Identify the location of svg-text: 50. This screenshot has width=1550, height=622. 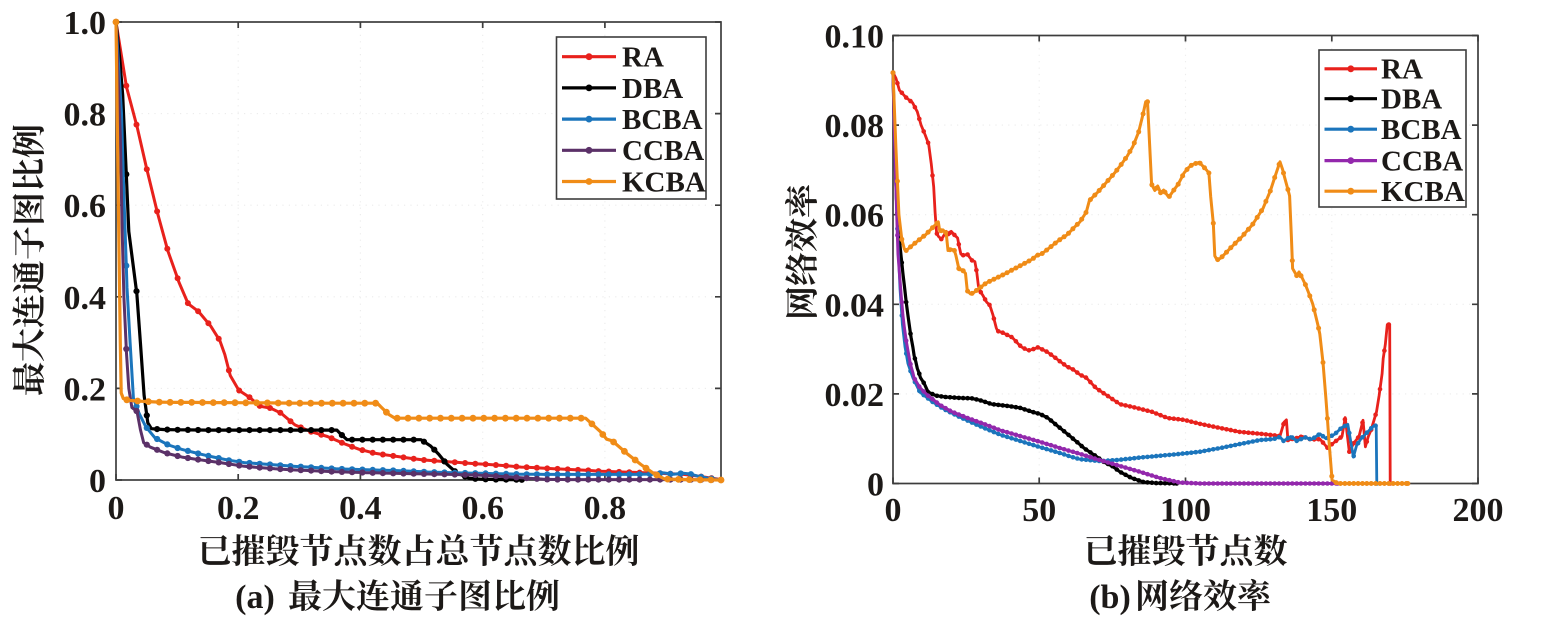
(1039, 510).